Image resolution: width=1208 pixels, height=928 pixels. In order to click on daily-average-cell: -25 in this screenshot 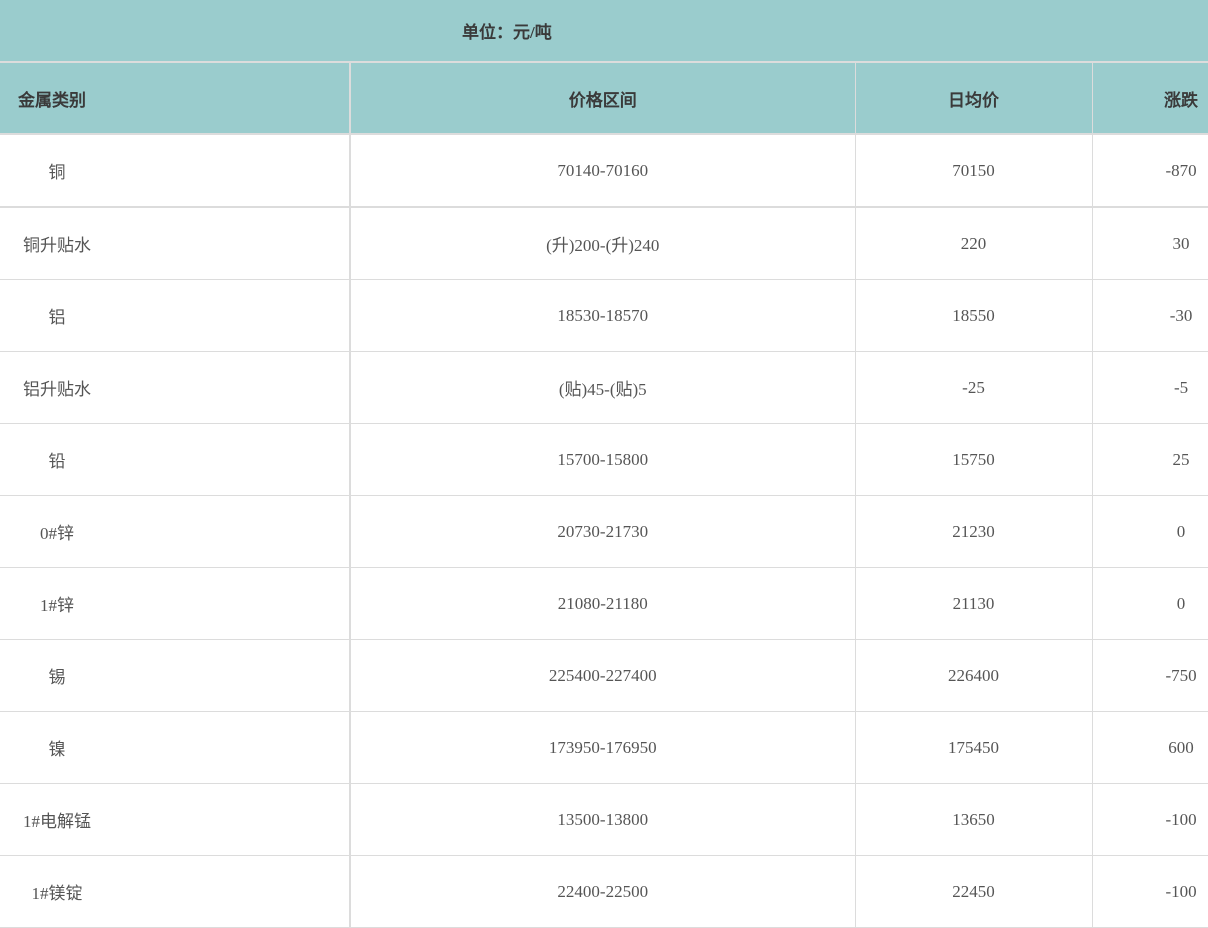, I will do `click(973, 387)`.